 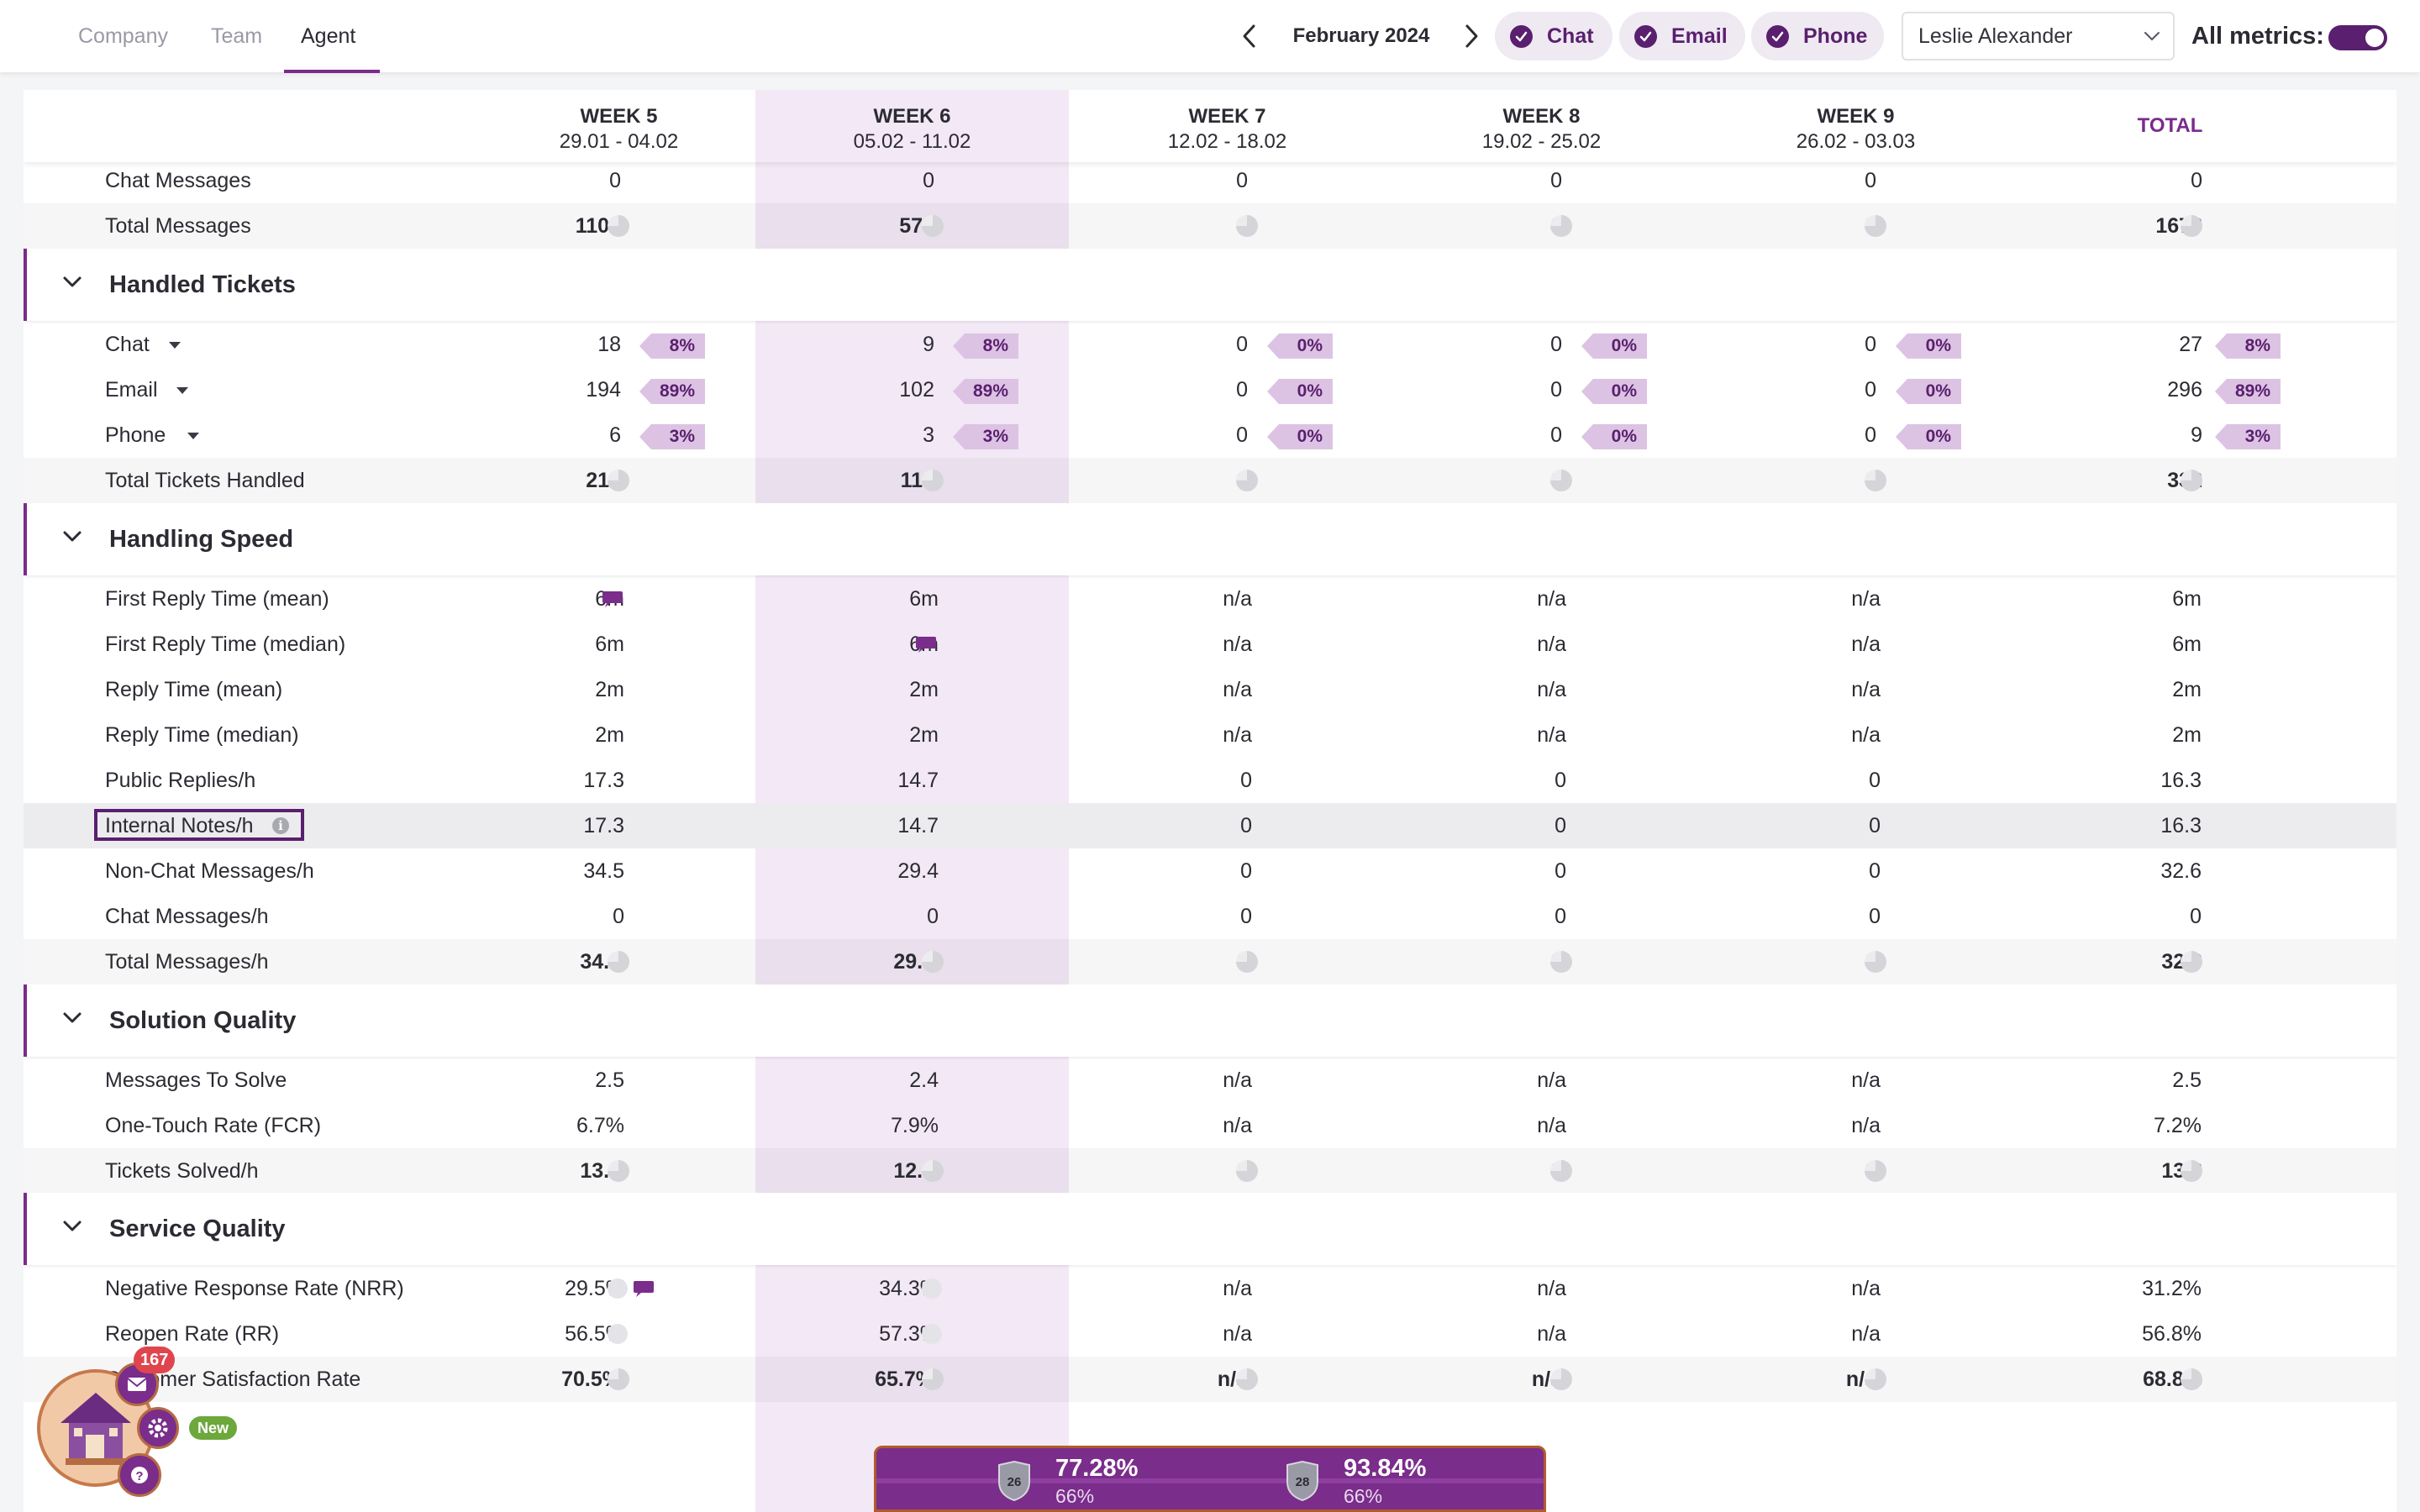 I want to click on metric-value: 7.2%, so click(x=2178, y=1125).